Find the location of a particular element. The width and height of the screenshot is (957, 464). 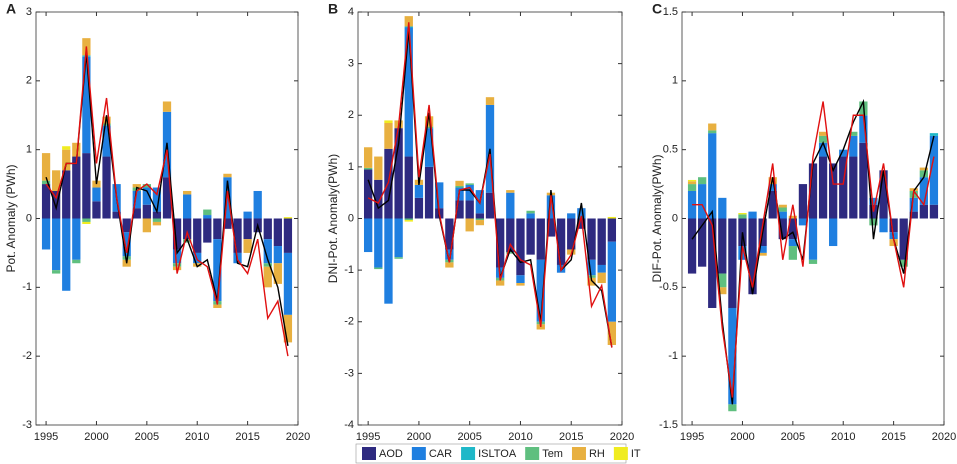

y-tick-label: 0 is located at coordinates (675, 218).